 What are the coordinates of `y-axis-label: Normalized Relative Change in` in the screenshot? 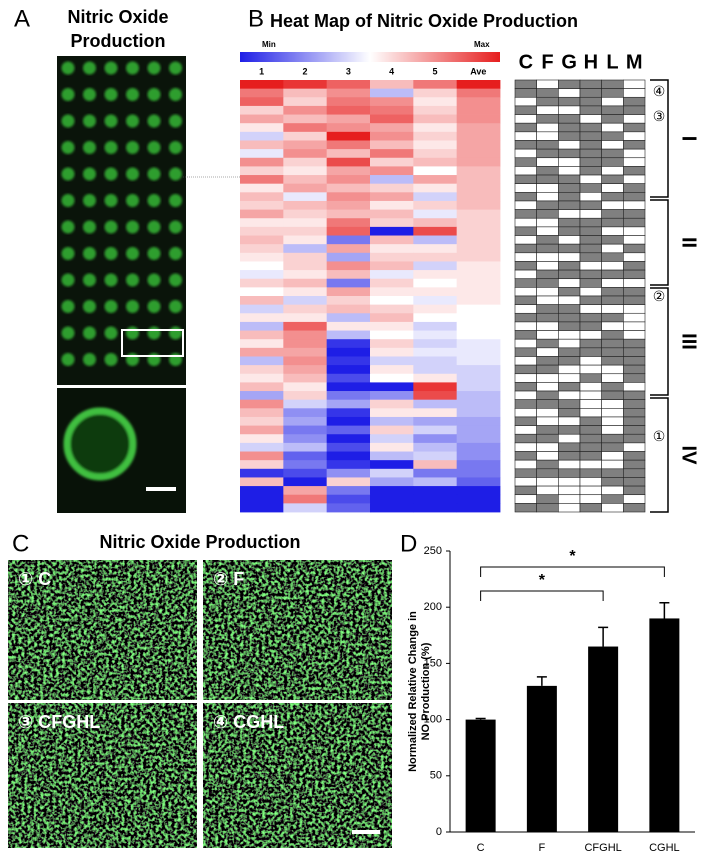 It's located at (413, 691).